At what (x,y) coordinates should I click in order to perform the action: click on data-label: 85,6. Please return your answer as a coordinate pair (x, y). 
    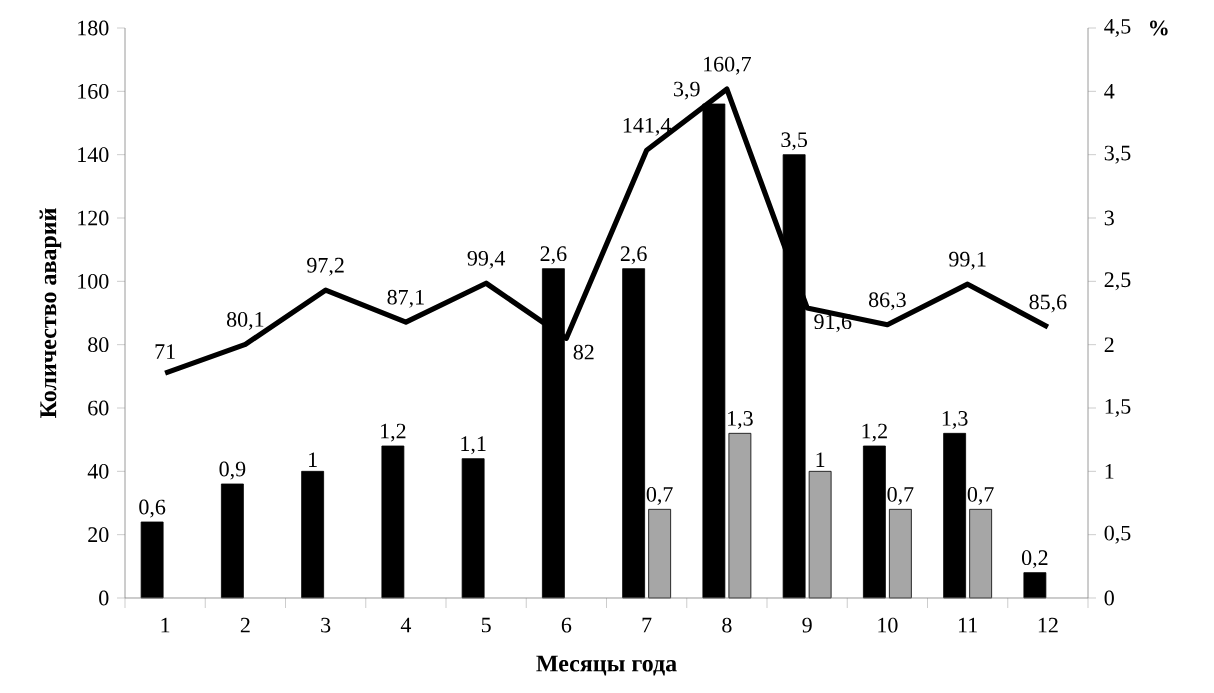
    Looking at the image, I should click on (1048, 303).